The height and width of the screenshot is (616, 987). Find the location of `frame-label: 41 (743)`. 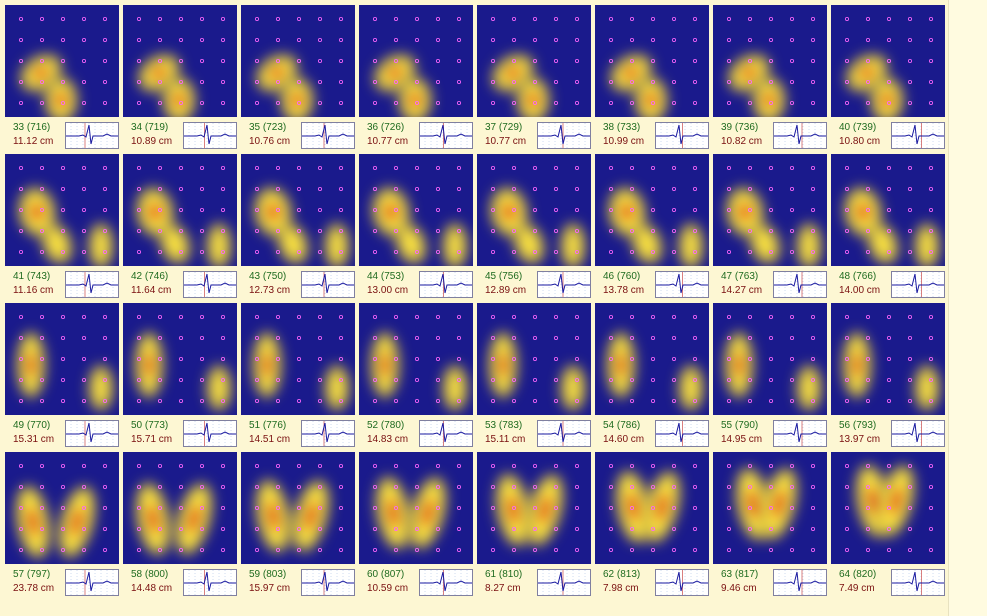

frame-label: 41 (743) is located at coordinates (32, 276).